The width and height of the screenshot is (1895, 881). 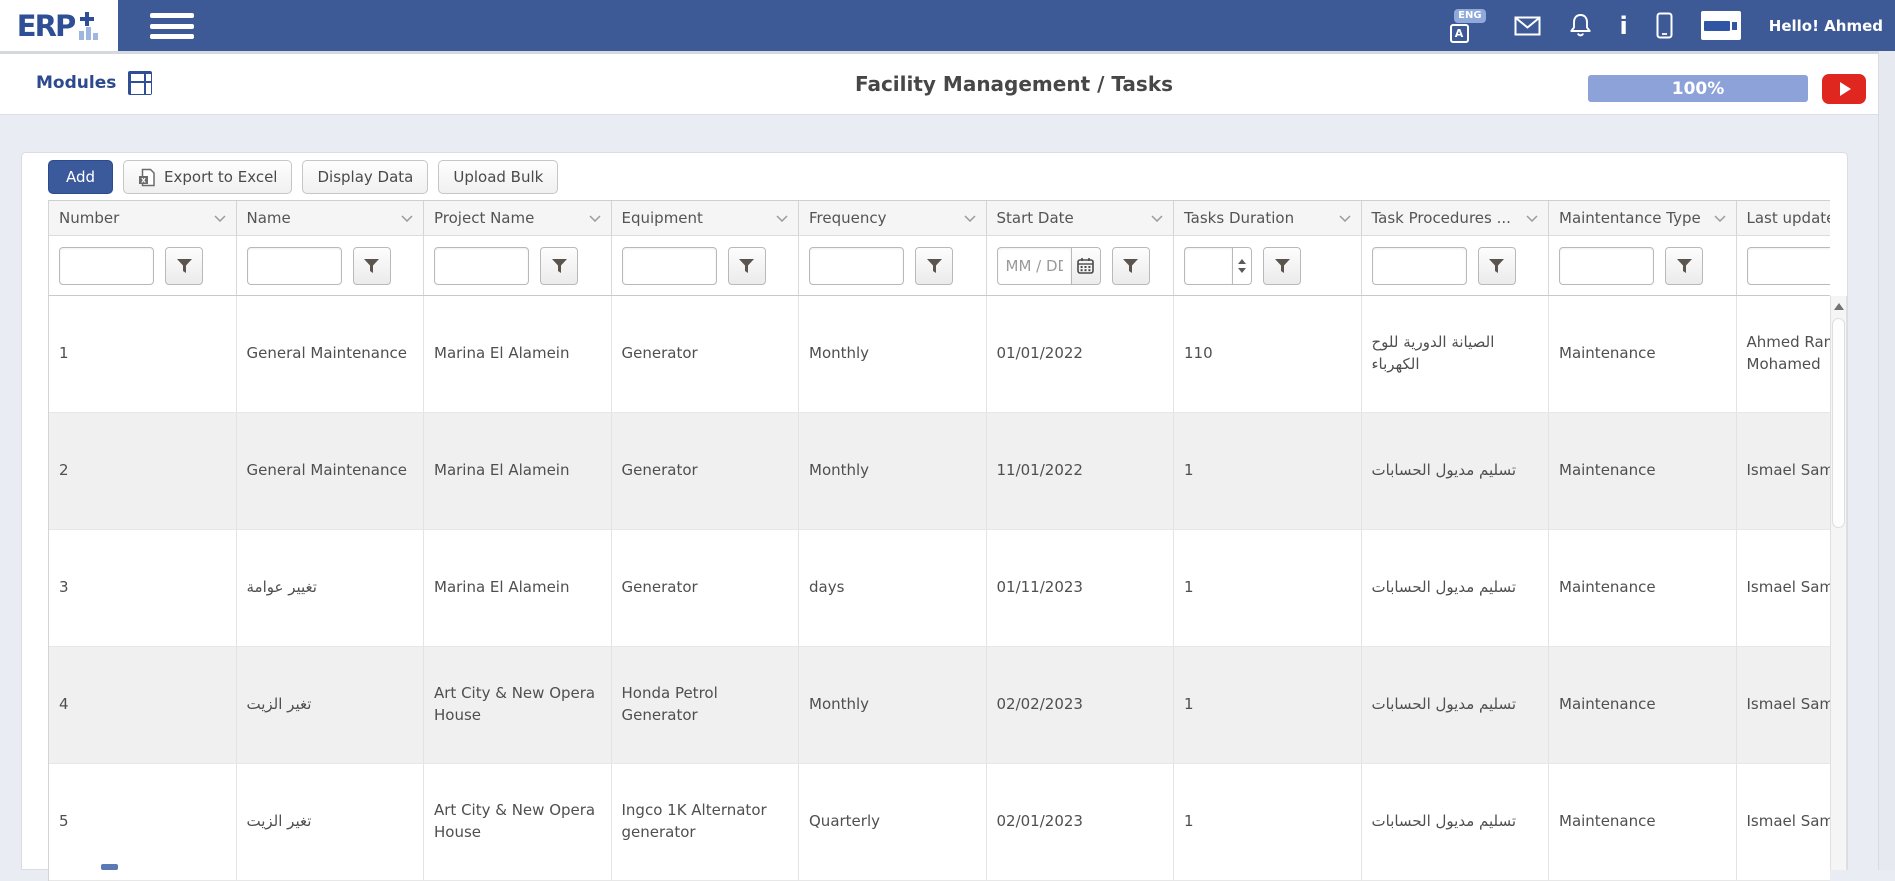 I want to click on task-procedures-filter-input, so click(x=1419, y=265).